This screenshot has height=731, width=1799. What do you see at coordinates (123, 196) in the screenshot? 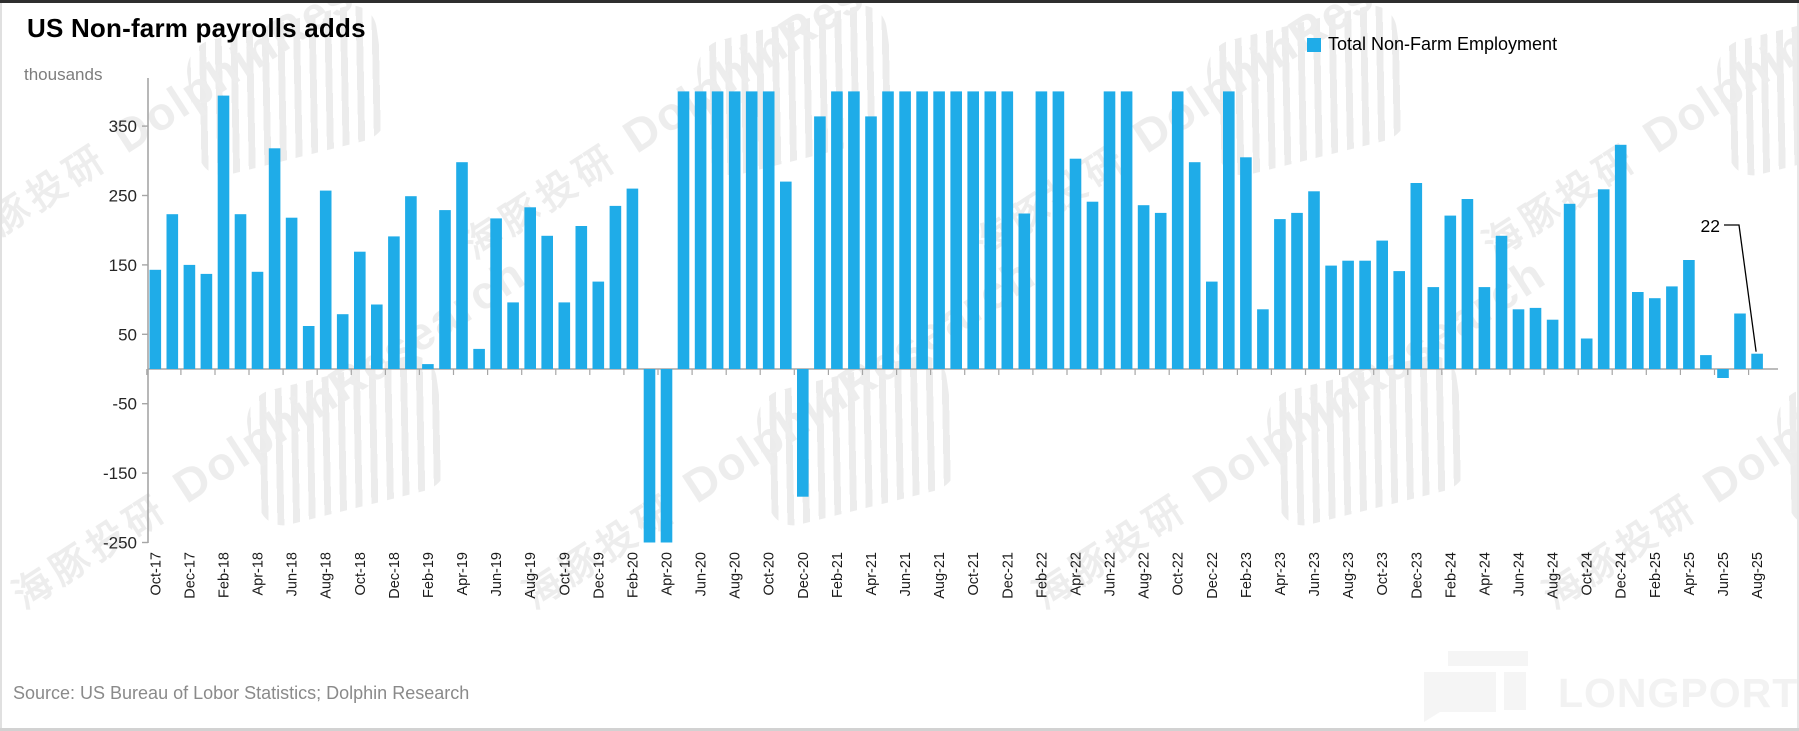
I see `y-axis-tick-label: 250` at bounding box center [123, 196].